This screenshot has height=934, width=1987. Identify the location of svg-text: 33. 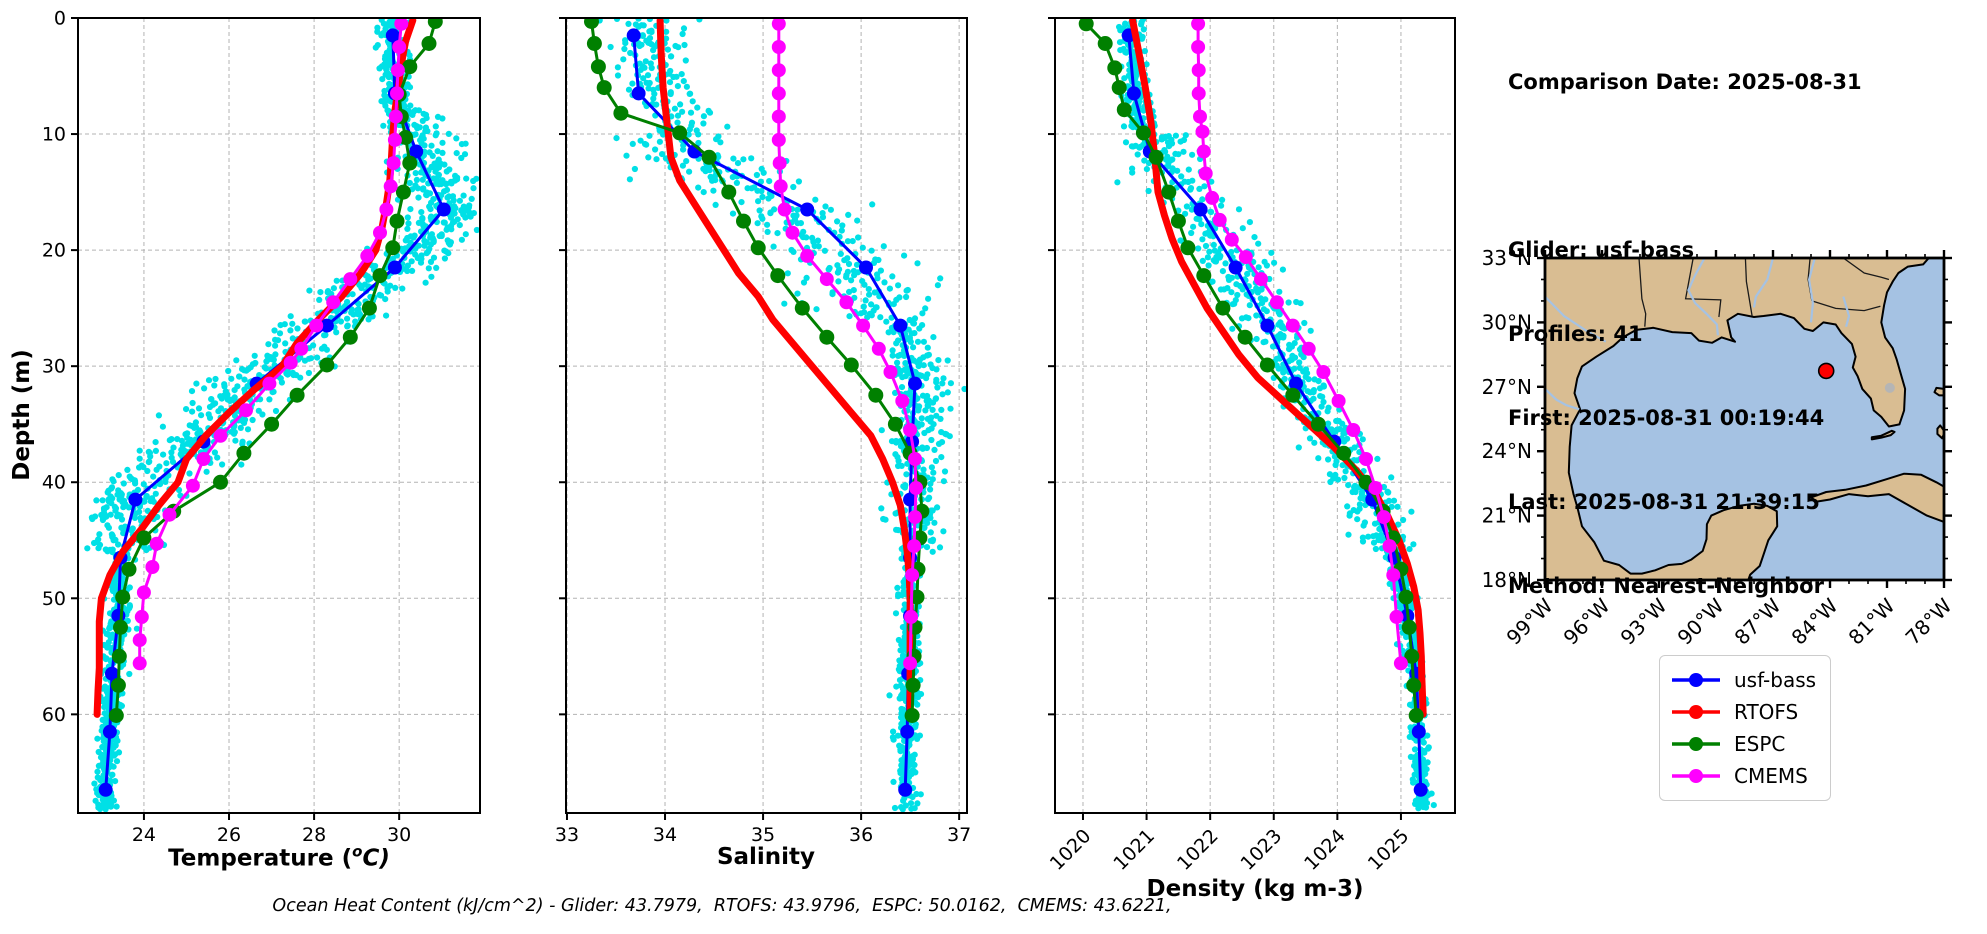
(567, 835).